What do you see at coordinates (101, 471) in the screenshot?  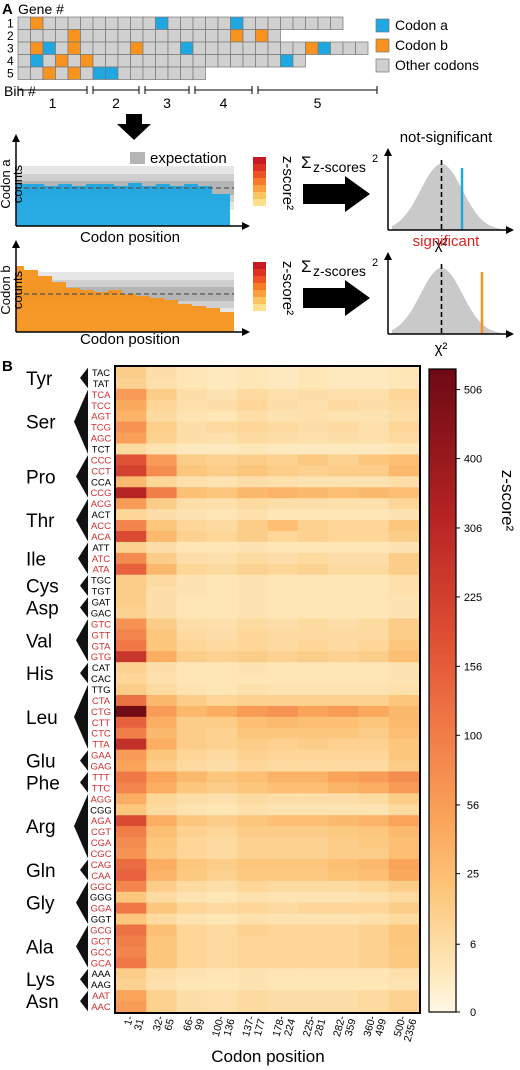 I see `codon-label: CCT` at bounding box center [101, 471].